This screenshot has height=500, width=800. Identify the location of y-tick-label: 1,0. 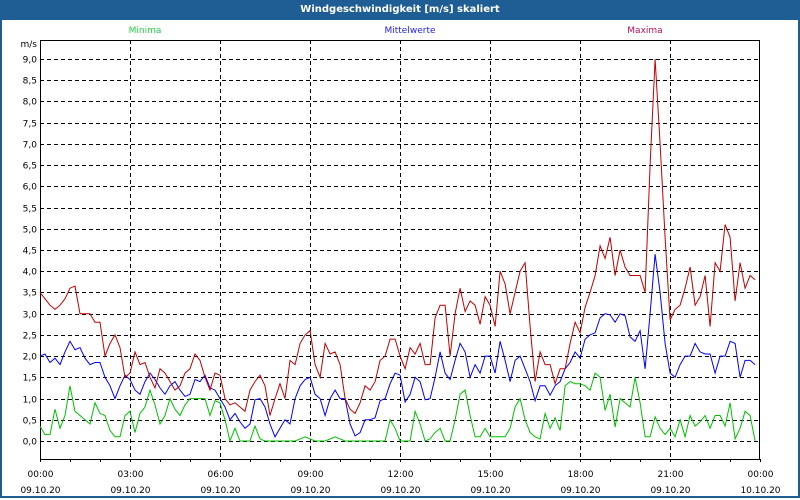
(30, 401).